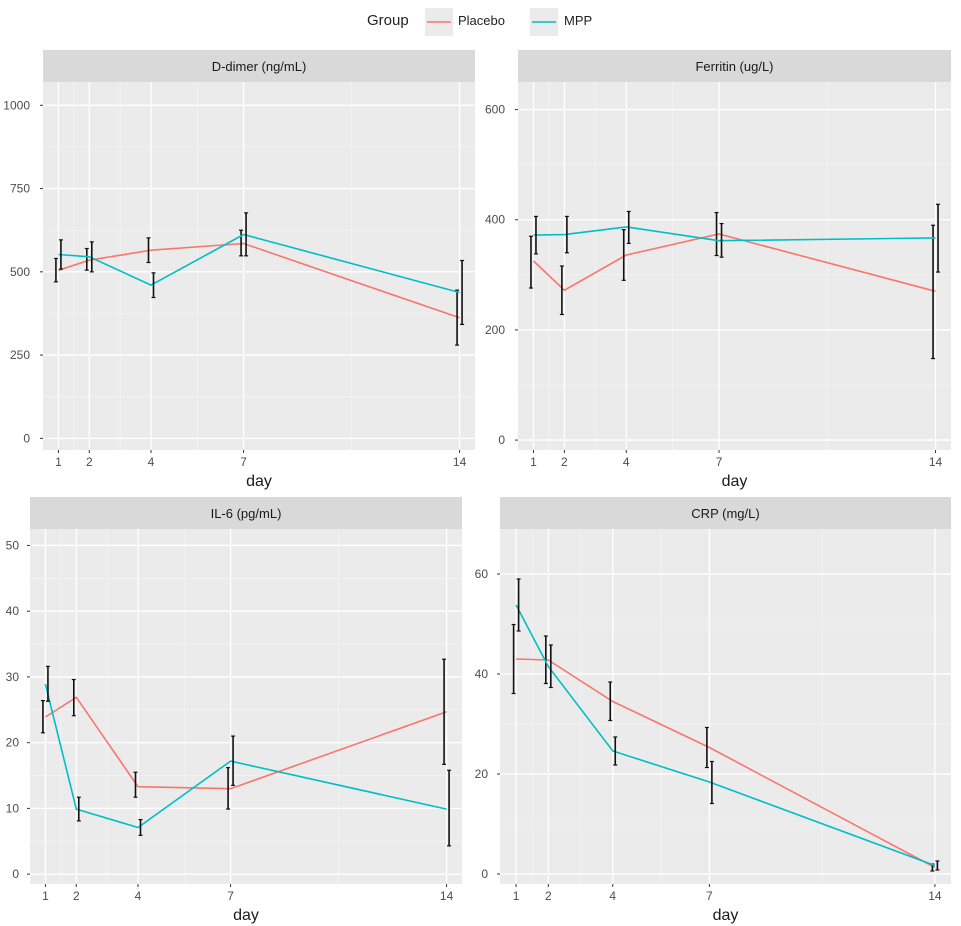 The height and width of the screenshot is (926, 961). What do you see at coordinates (495, 220) in the screenshot?
I see `y-tick-label: 400` at bounding box center [495, 220].